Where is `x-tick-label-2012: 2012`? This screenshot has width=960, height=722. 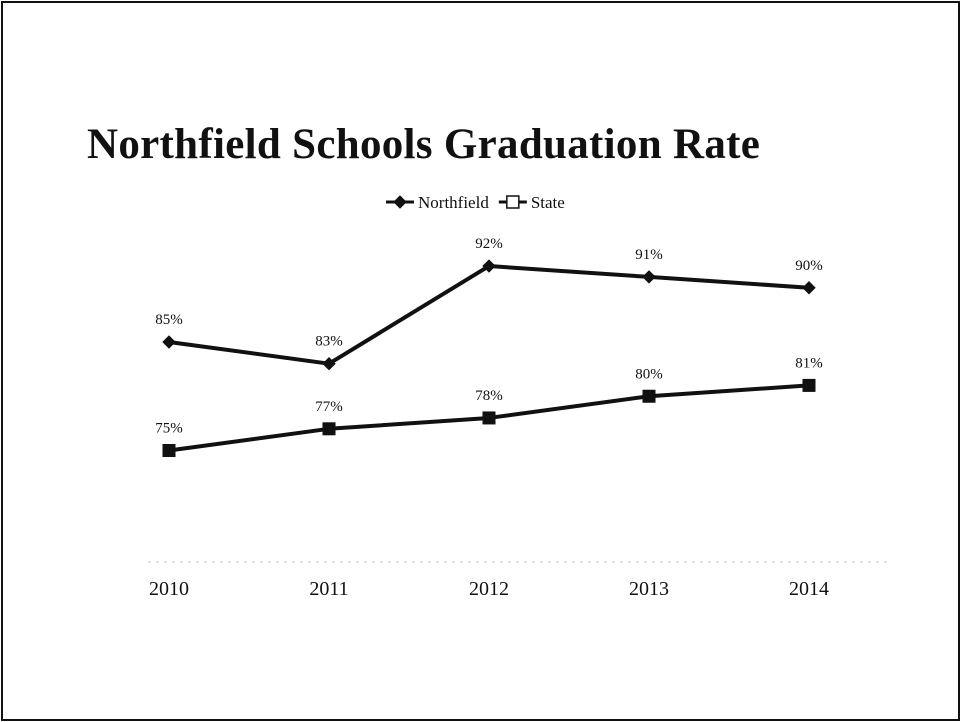 x-tick-label-2012: 2012 is located at coordinates (489, 589).